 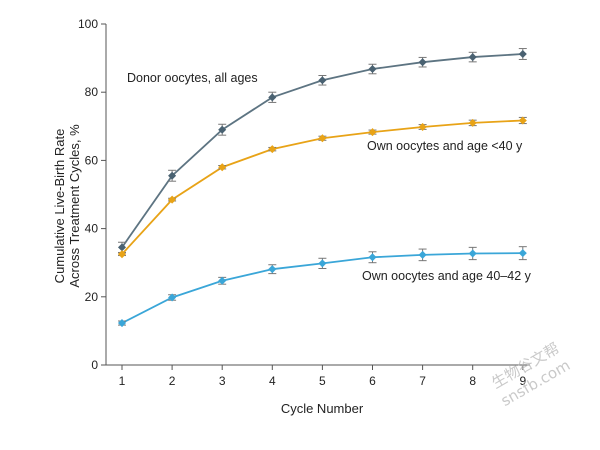 What do you see at coordinates (447, 276) in the screenshot?
I see `series-label-own-40-42: Own oocytes and age 40–42 y` at bounding box center [447, 276].